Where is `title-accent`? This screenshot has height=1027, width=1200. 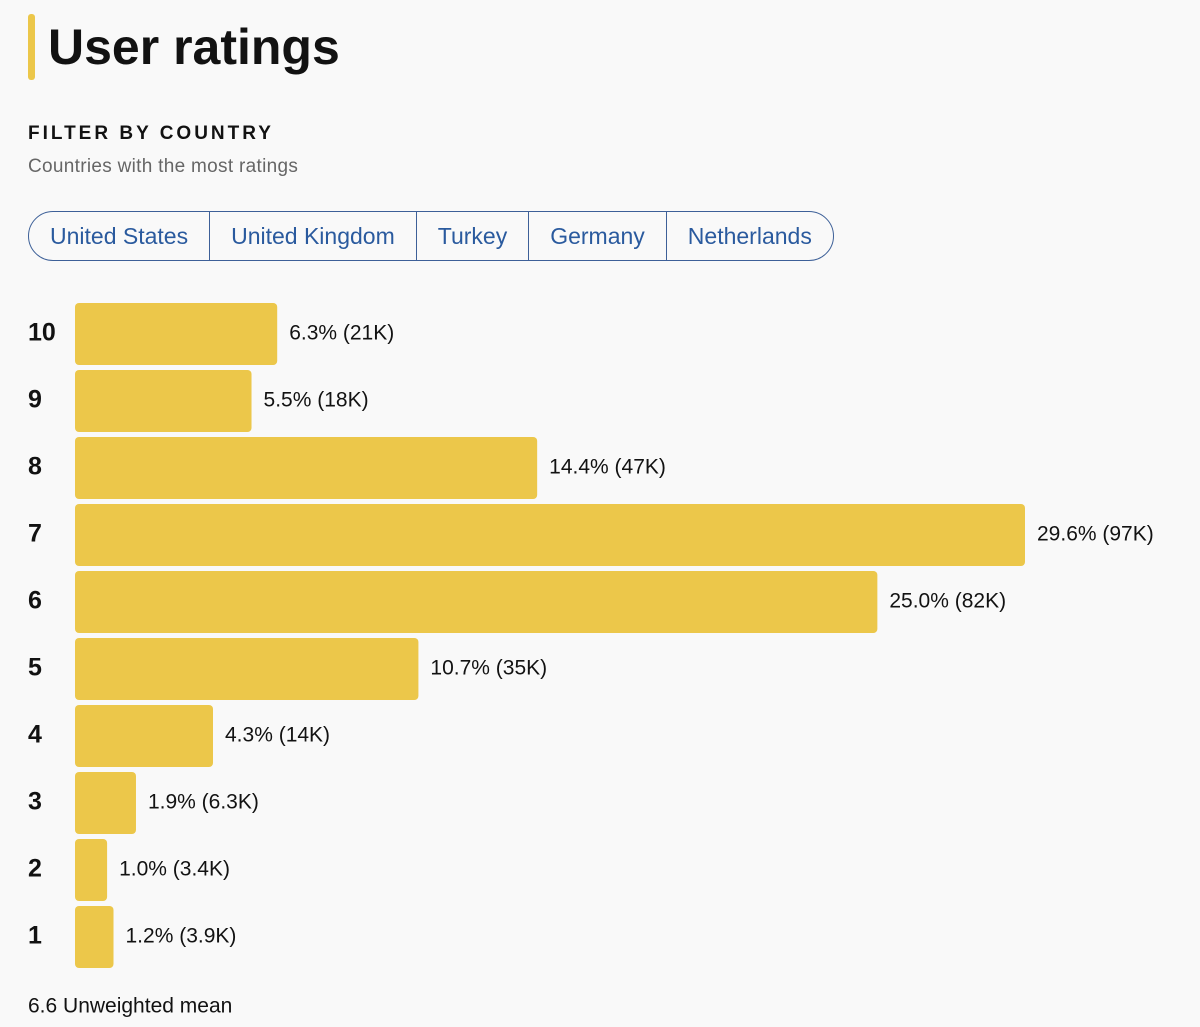 title-accent is located at coordinates (31, 47).